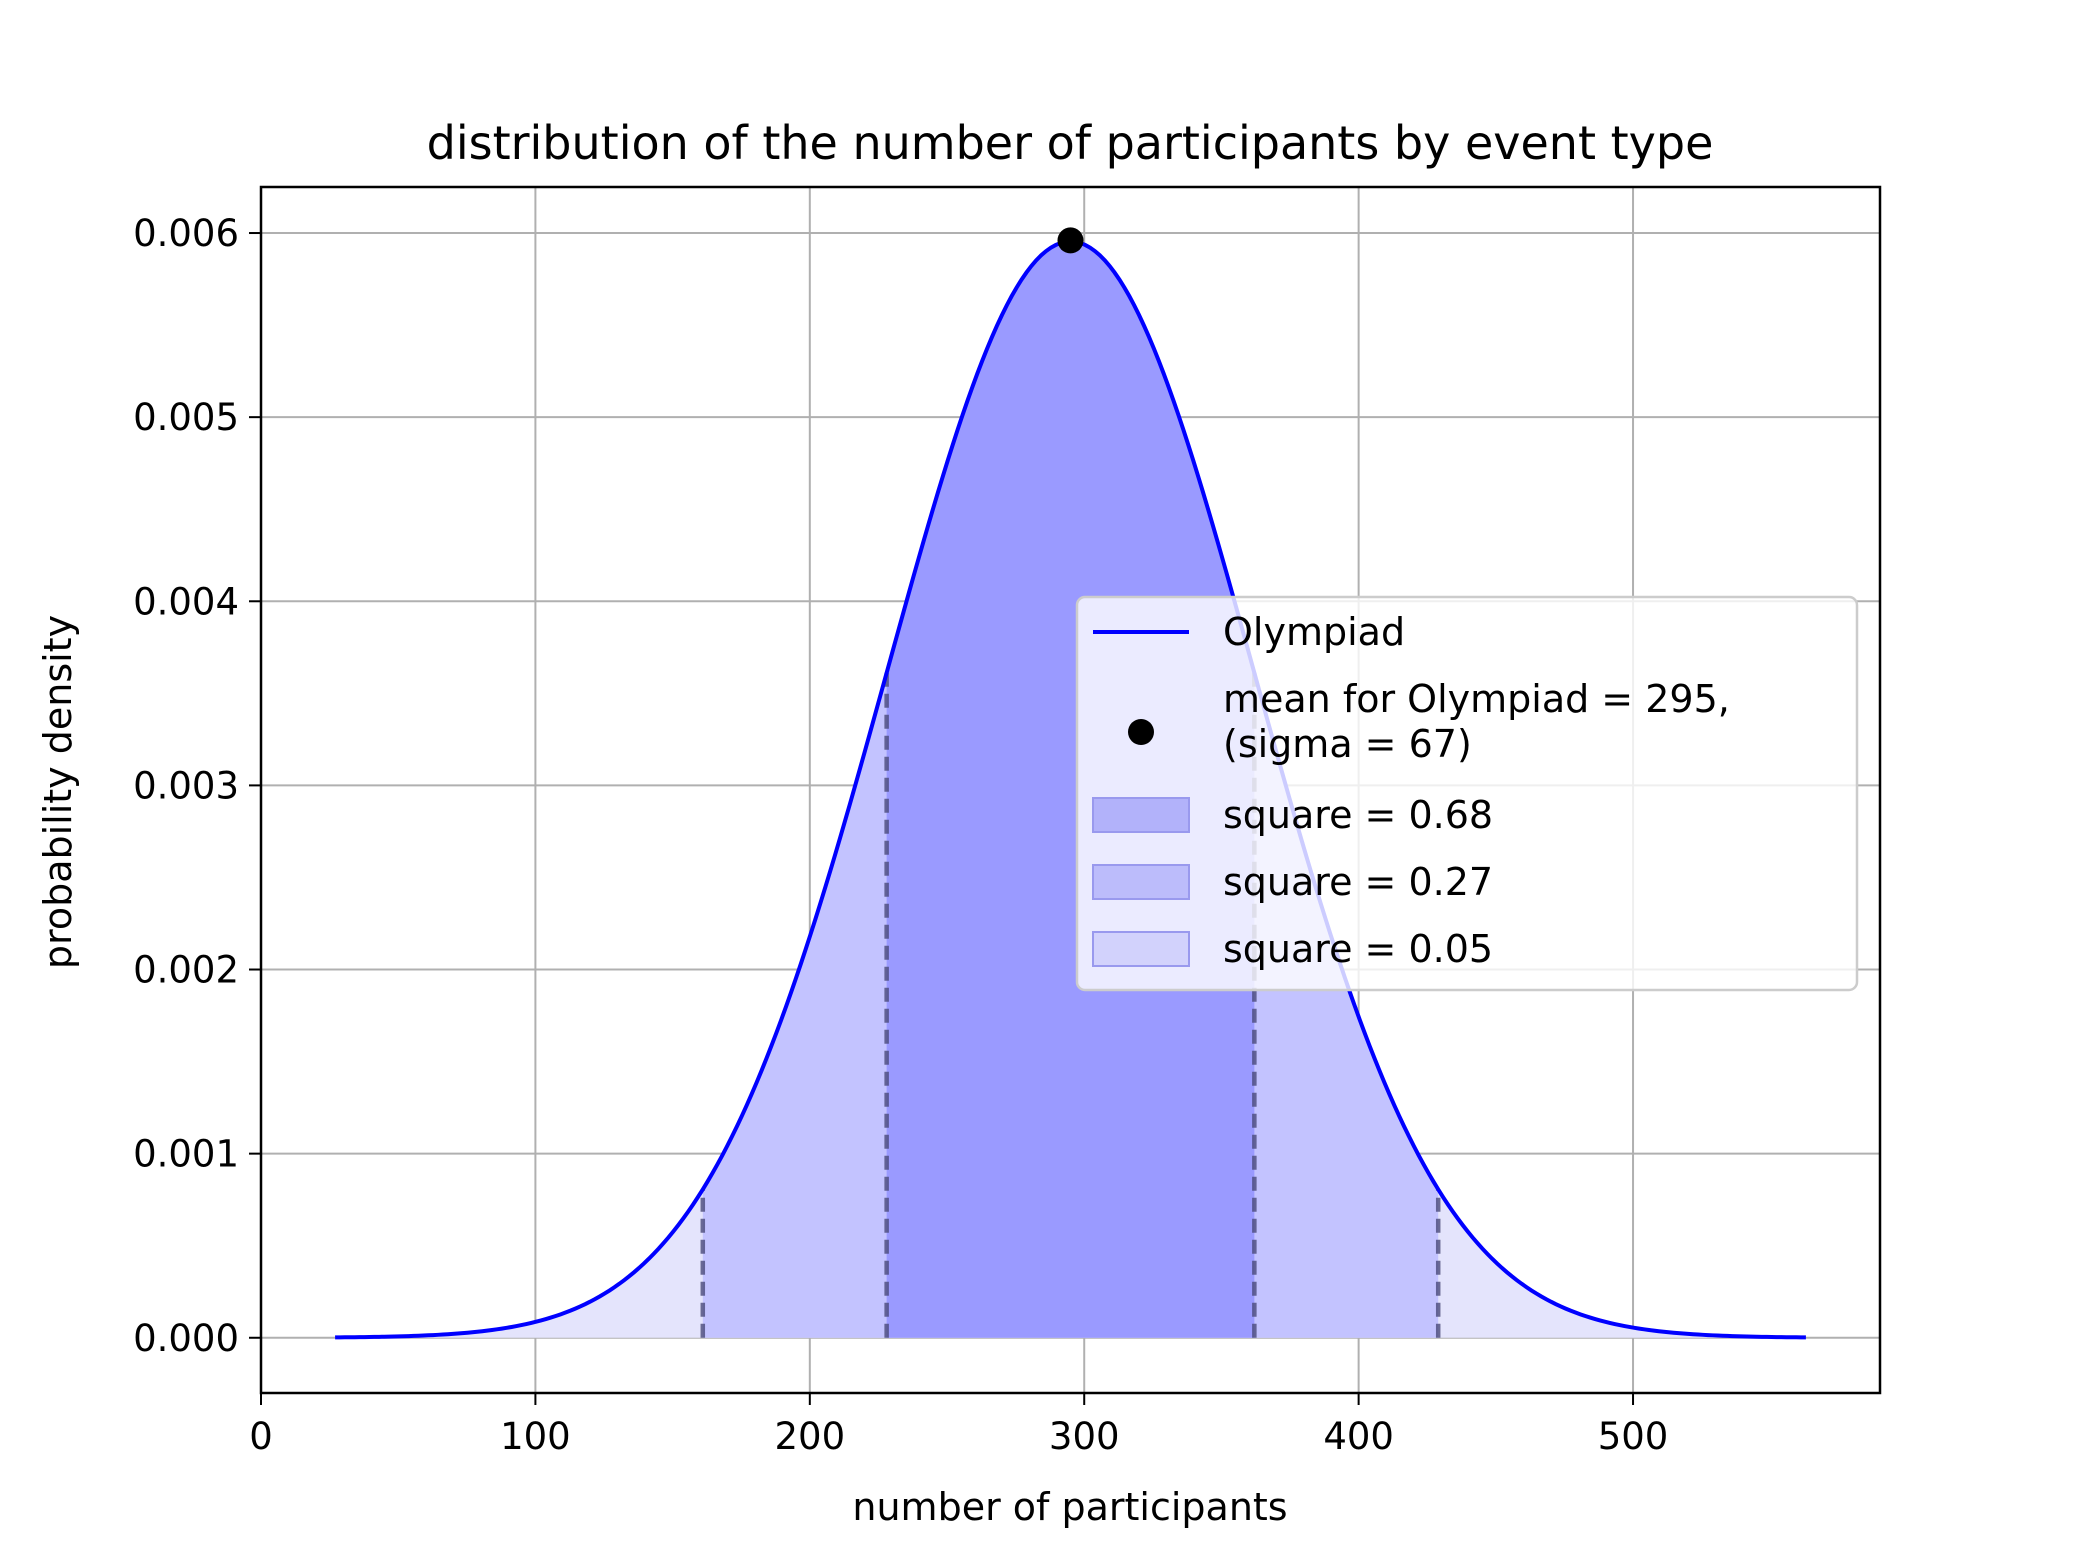  What do you see at coordinates (1358, 882) in the screenshot?
I see `legend-label-square-1: square = 0.27` at bounding box center [1358, 882].